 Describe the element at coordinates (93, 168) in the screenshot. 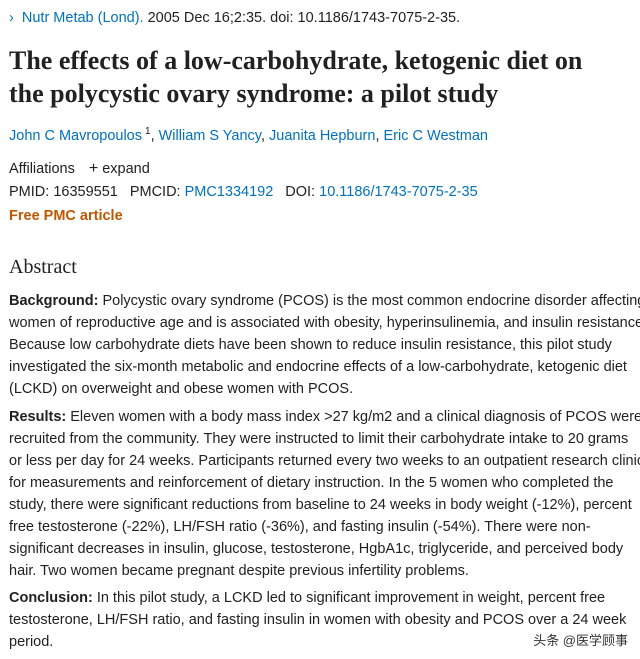

I see `plus-icon: +` at that location.